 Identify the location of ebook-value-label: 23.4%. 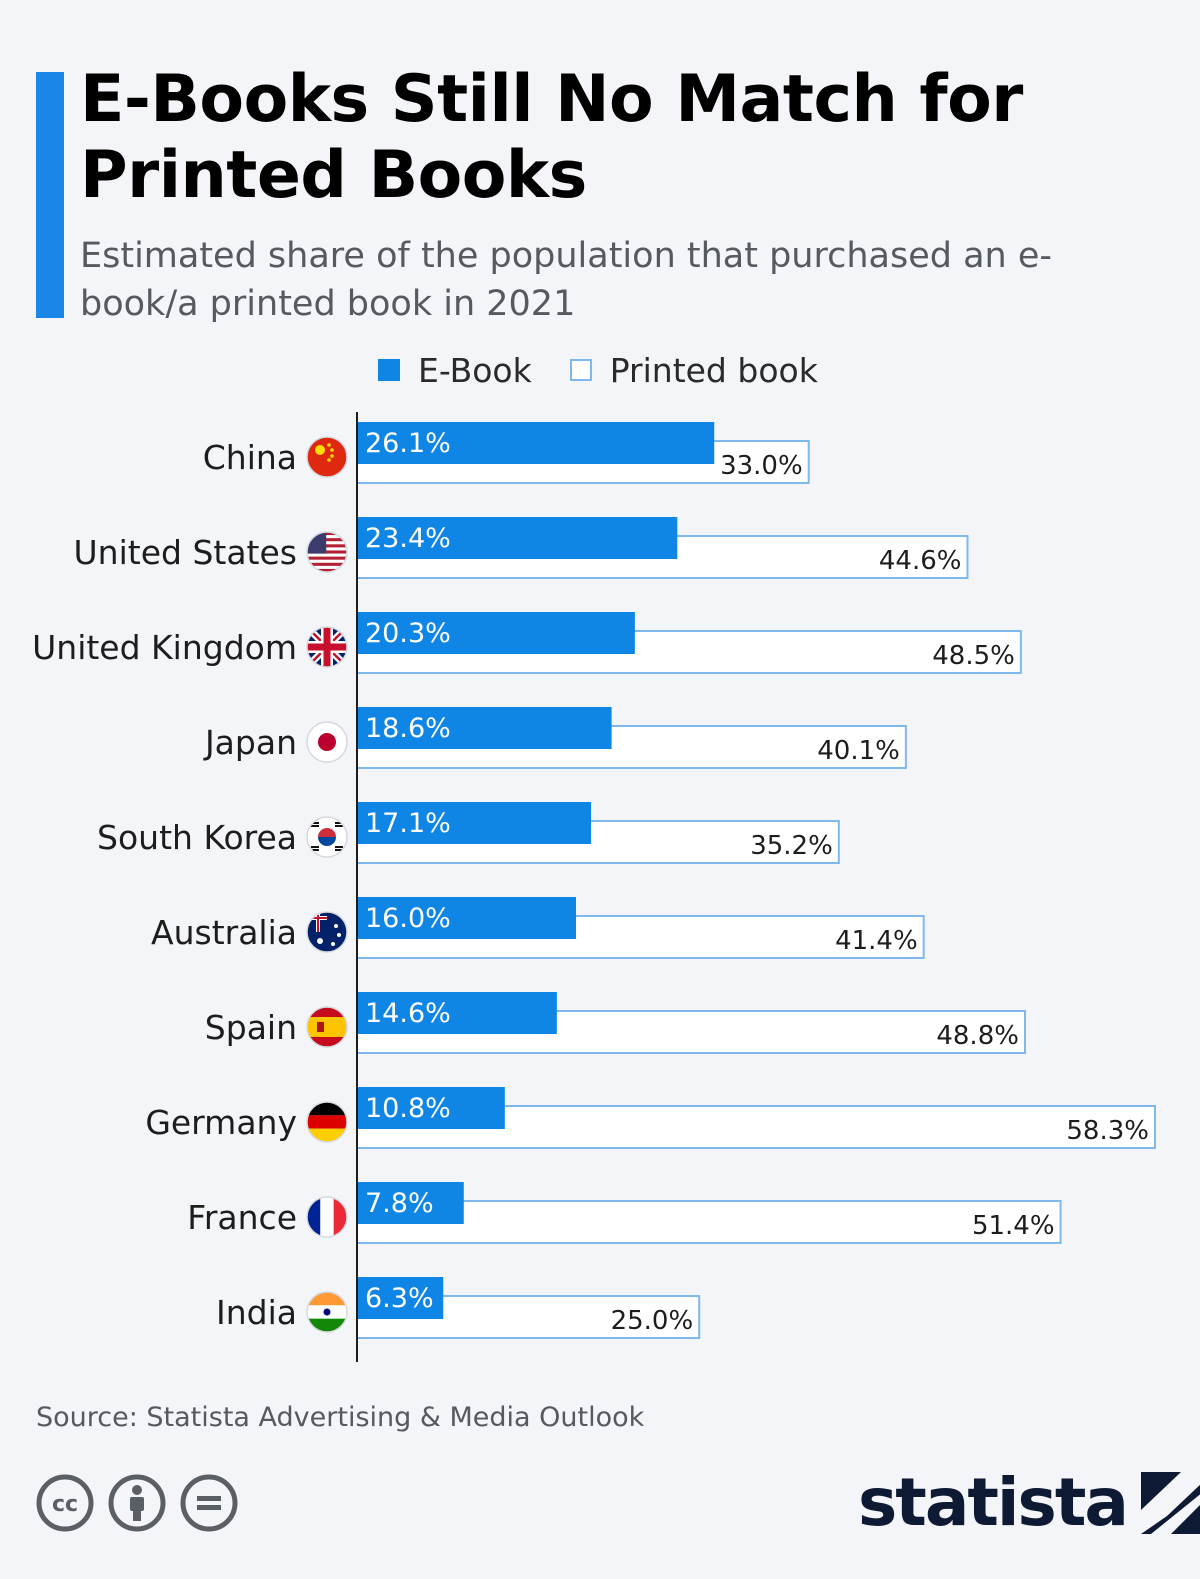
(408, 538).